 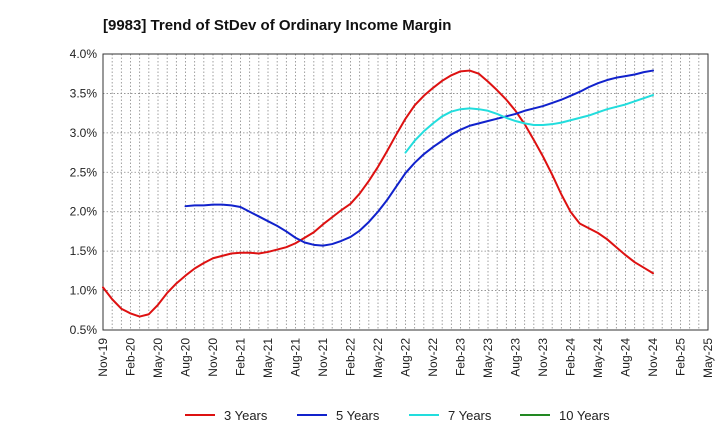 I want to click on legend-label-5-years: 5 Years, so click(x=358, y=415).